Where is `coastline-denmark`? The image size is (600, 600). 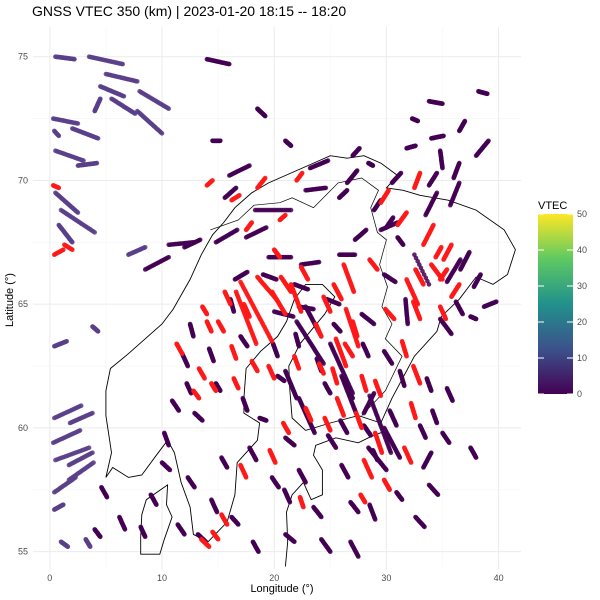
coastline-denmark is located at coordinates (156, 519).